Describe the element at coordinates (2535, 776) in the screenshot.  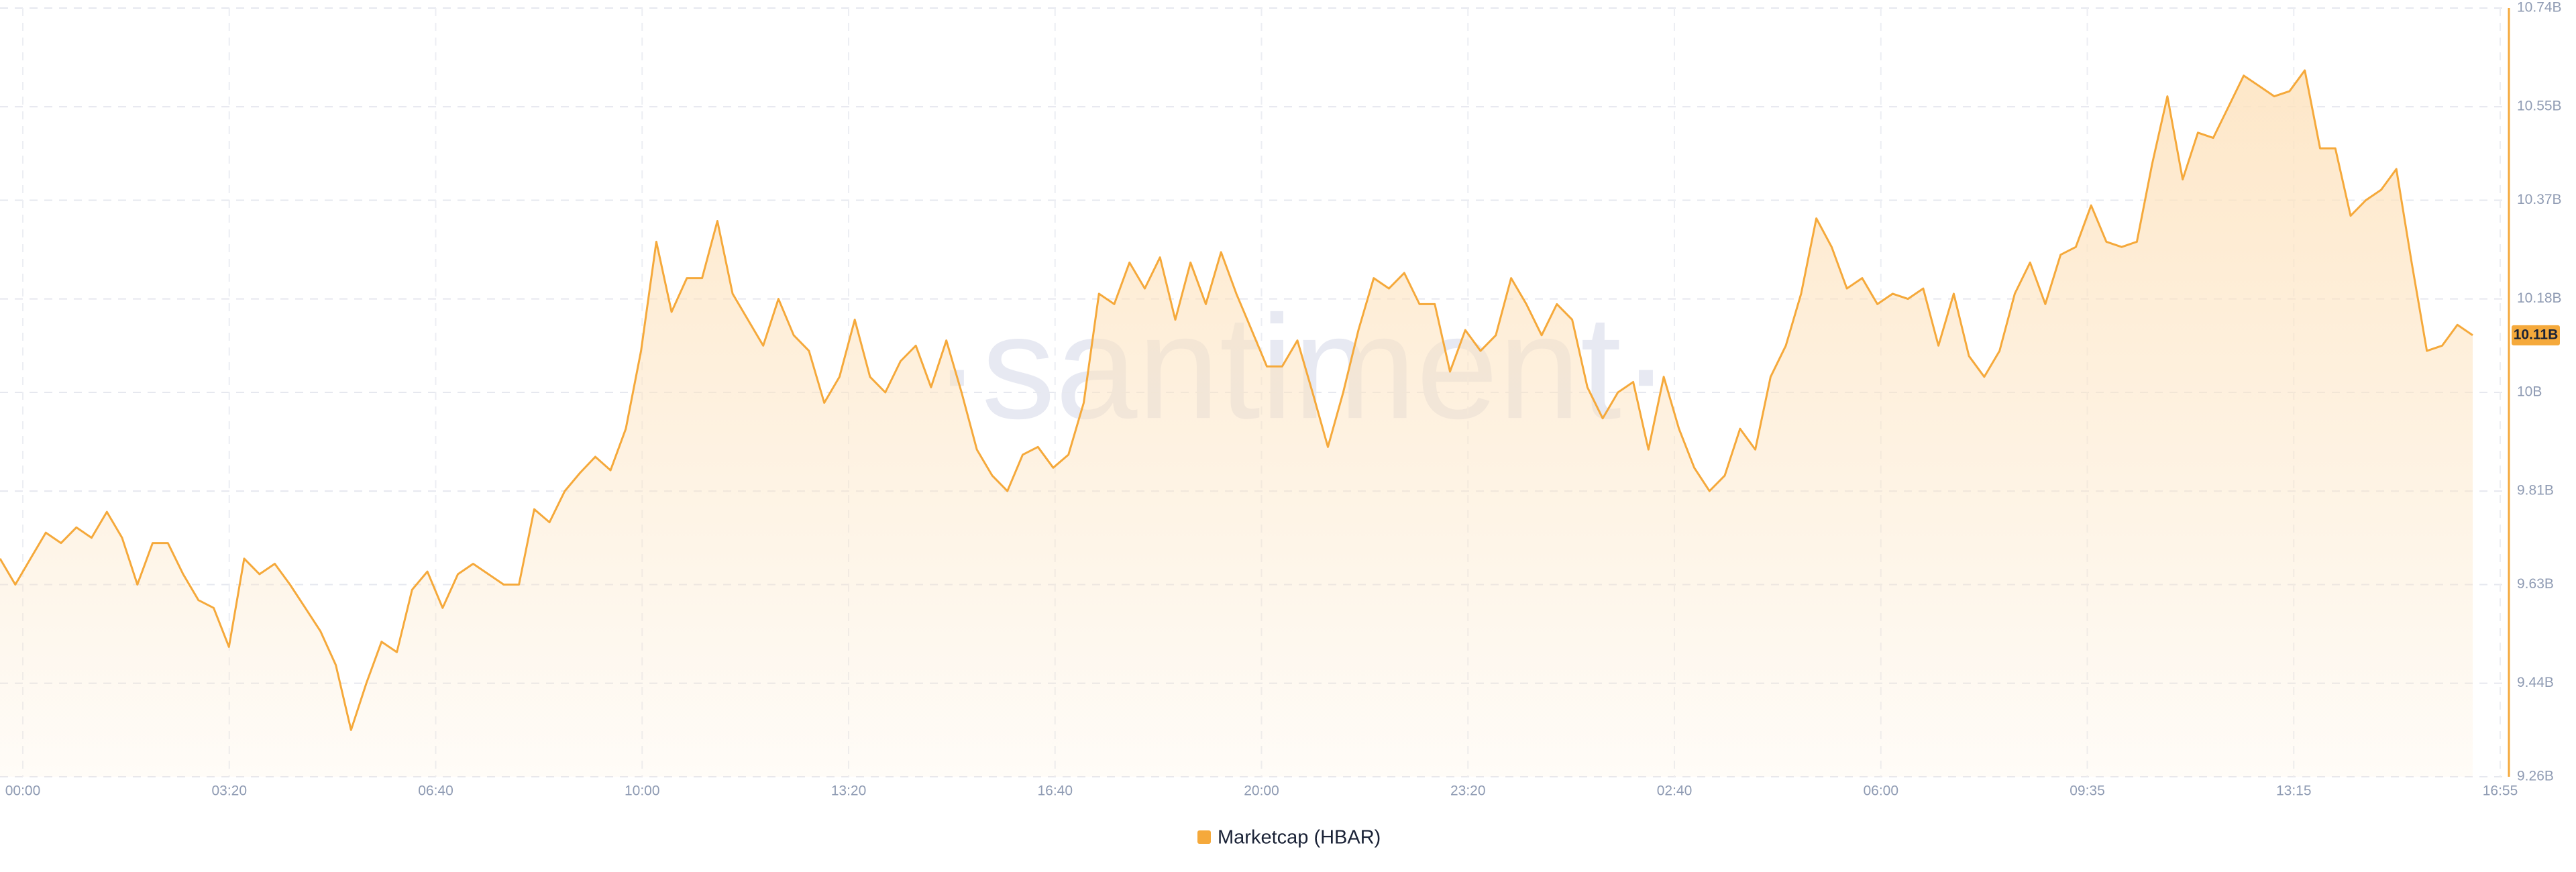
I see `y-tick-label: 9.26B` at that location.